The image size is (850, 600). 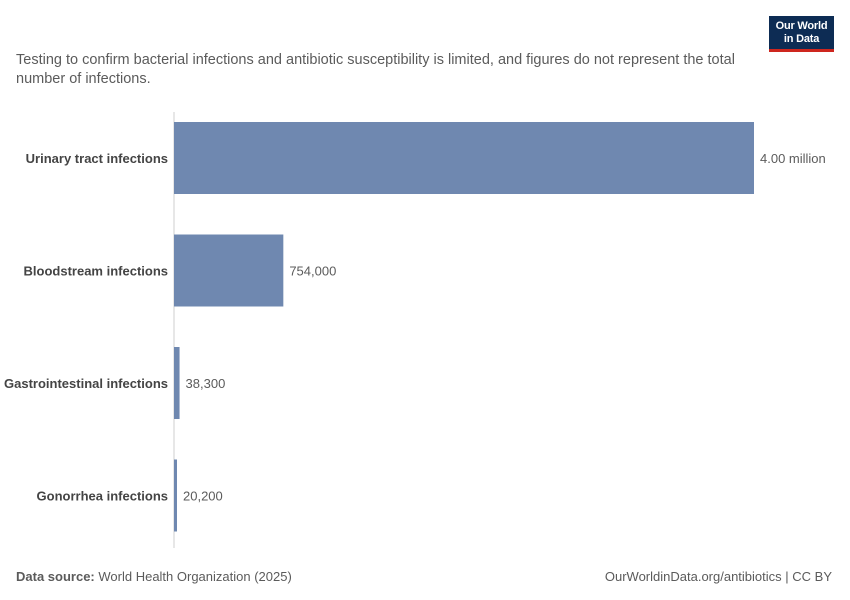 I want to click on bar-gonorrhea-infections, so click(x=175, y=495).